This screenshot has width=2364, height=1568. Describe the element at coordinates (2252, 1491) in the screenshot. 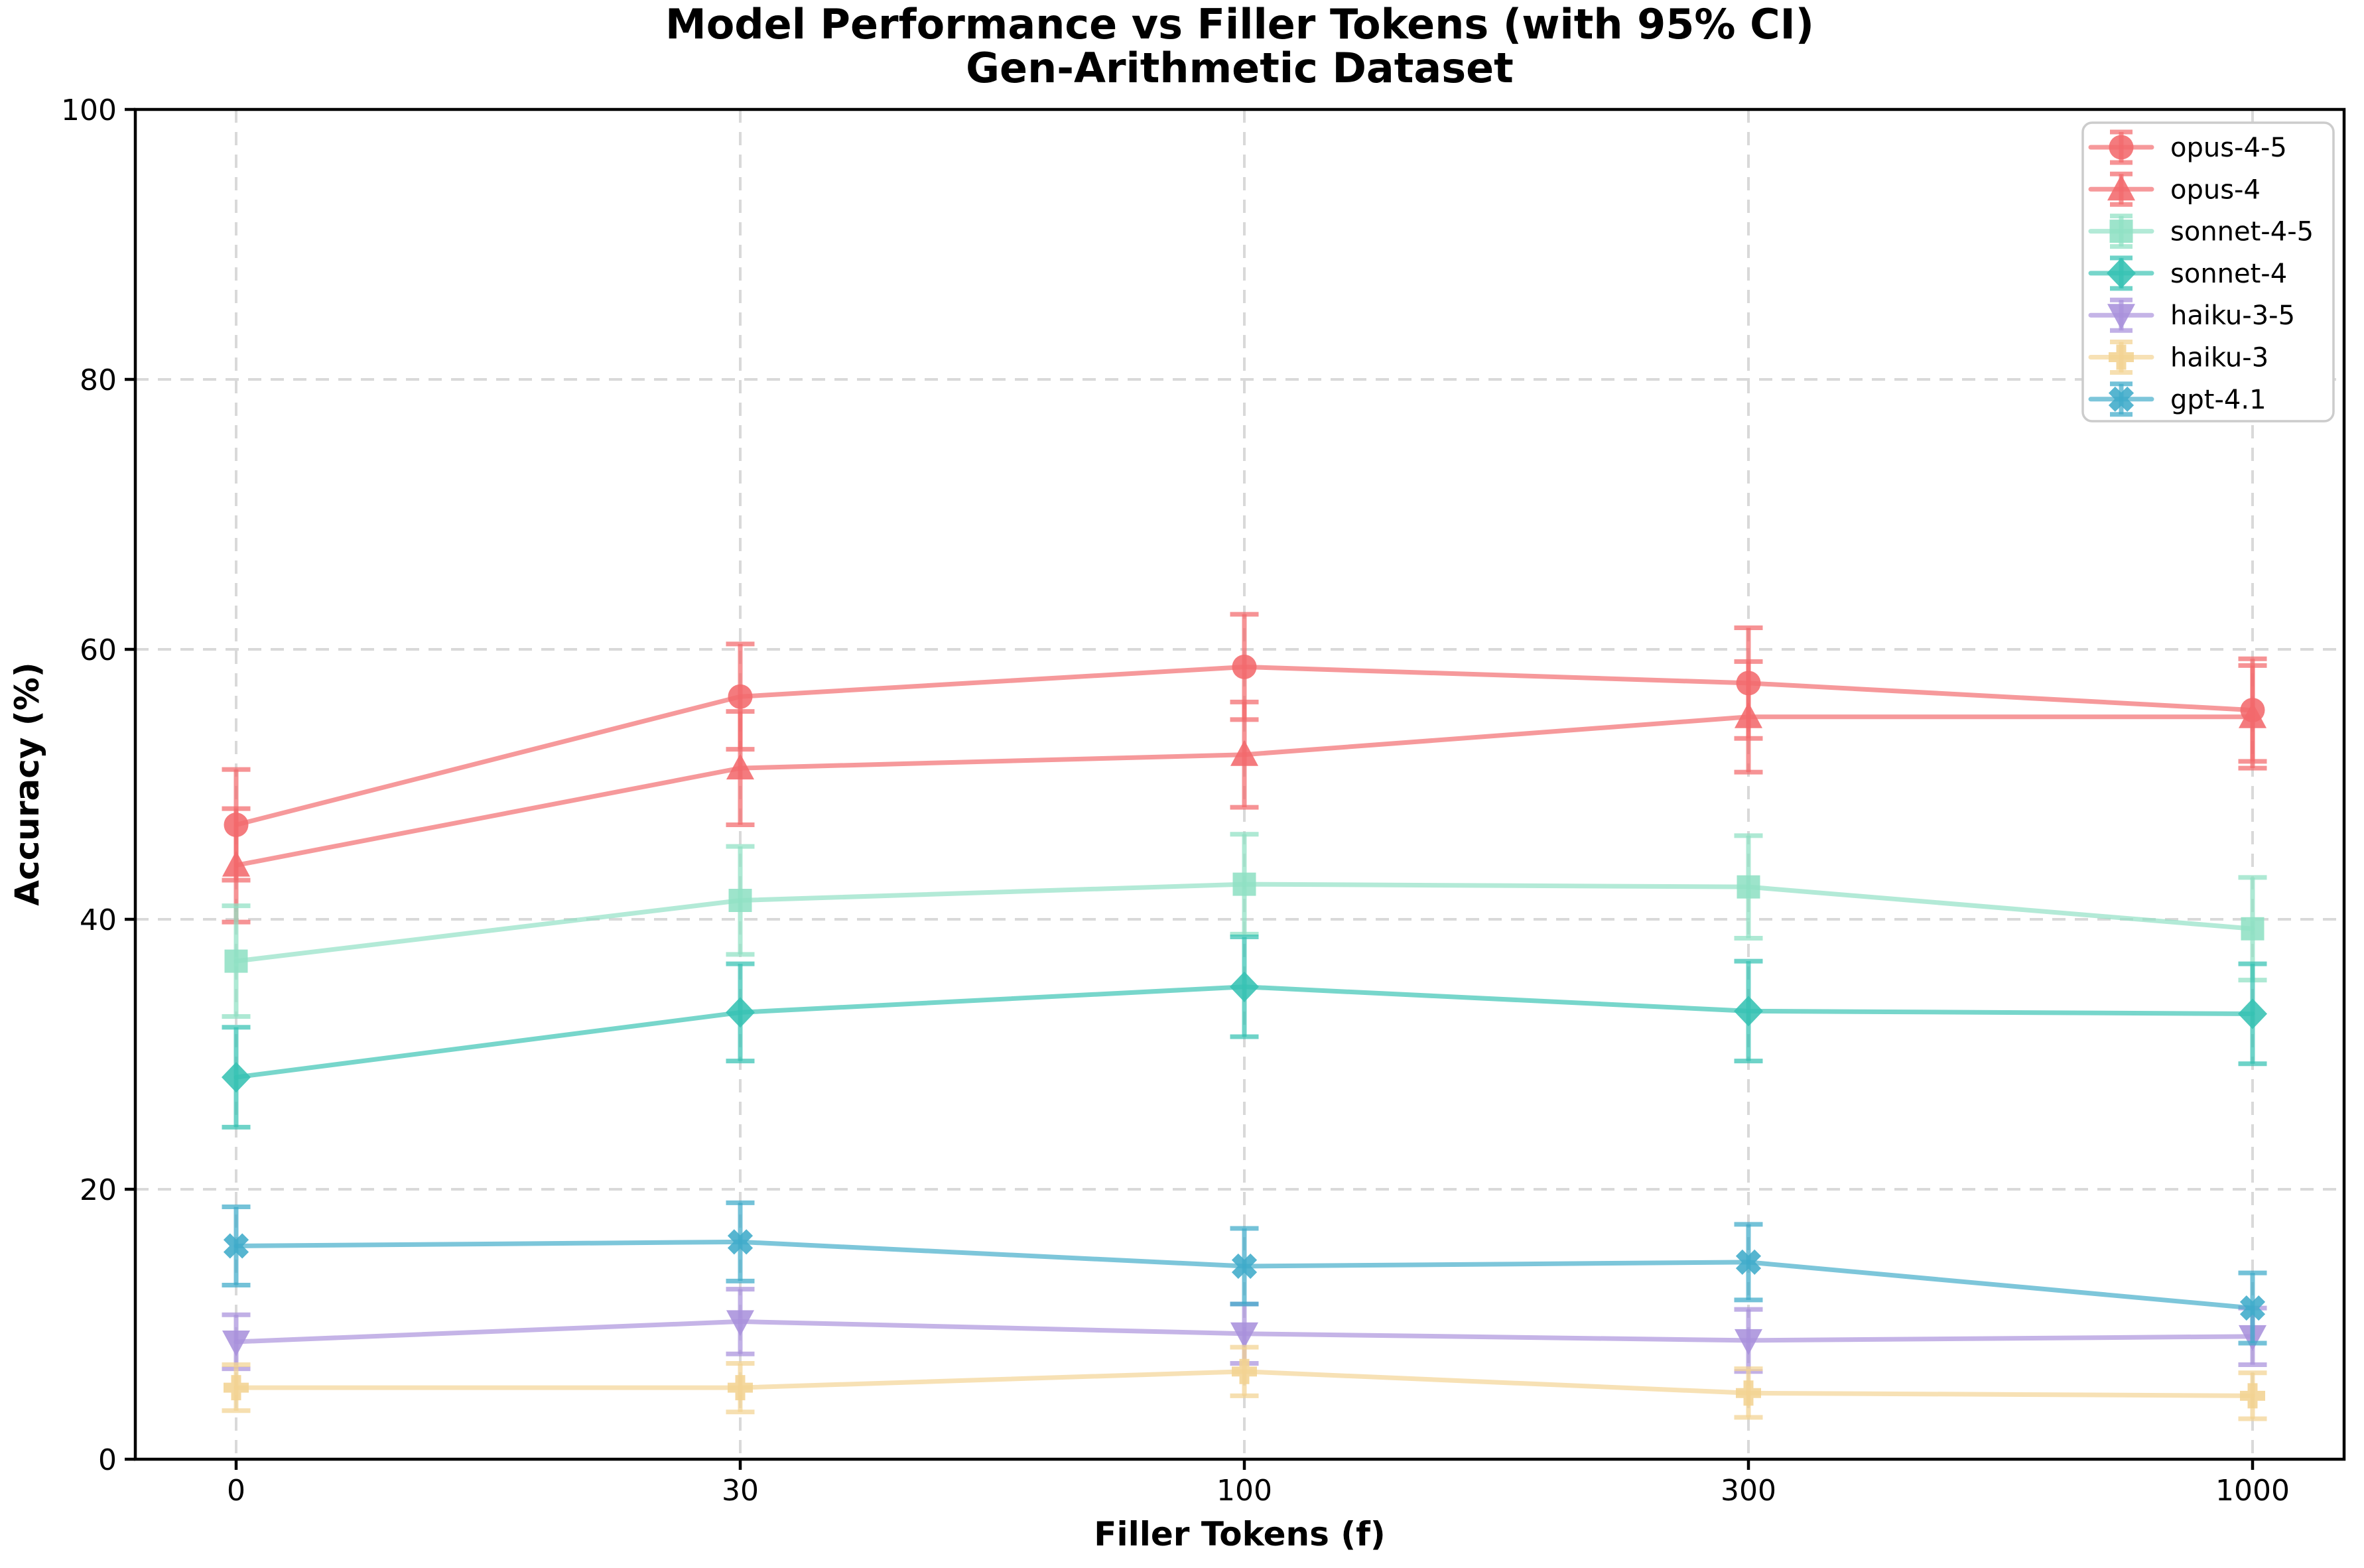

I see `x-tick-label-1000: 1000` at that location.